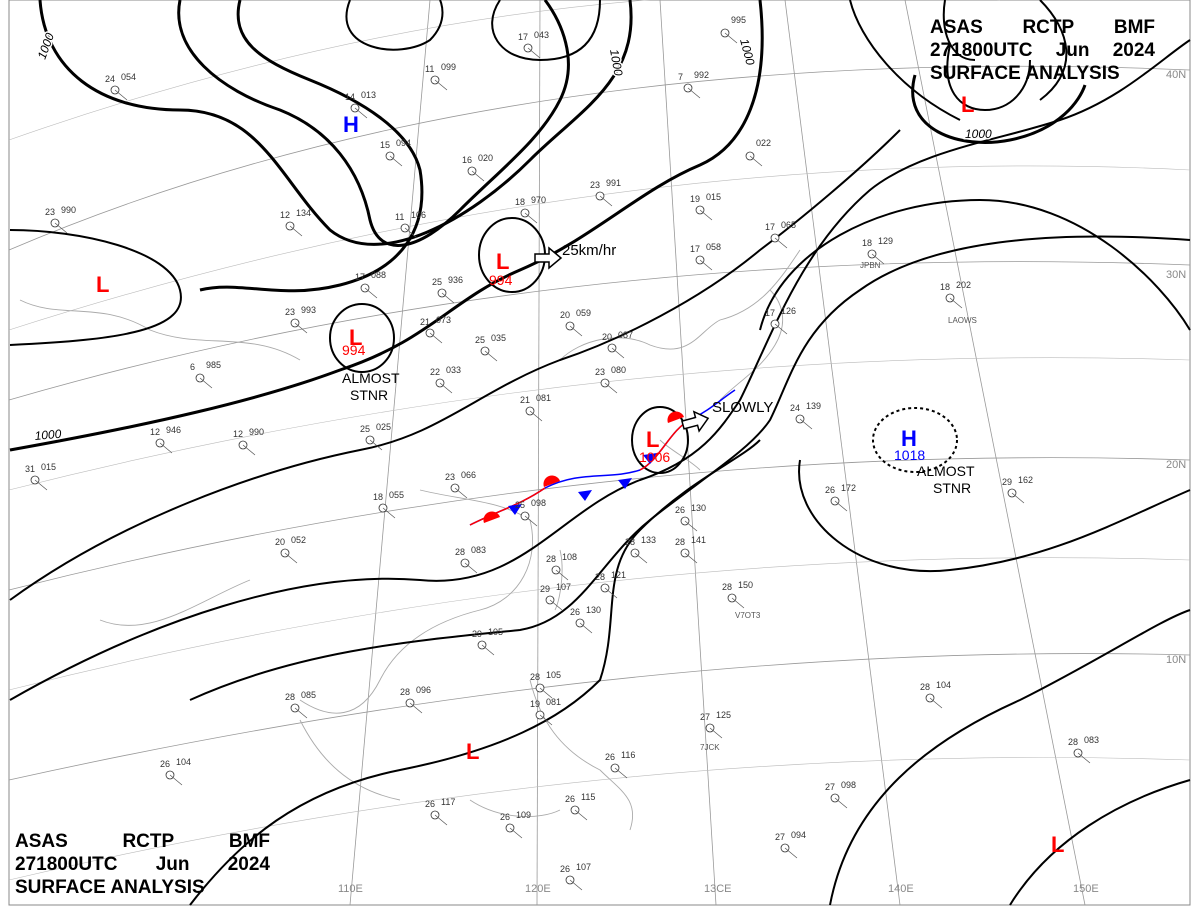 The height and width of the screenshot is (919, 1200). I want to click on station-plot: 28 083, so click(470, 559).